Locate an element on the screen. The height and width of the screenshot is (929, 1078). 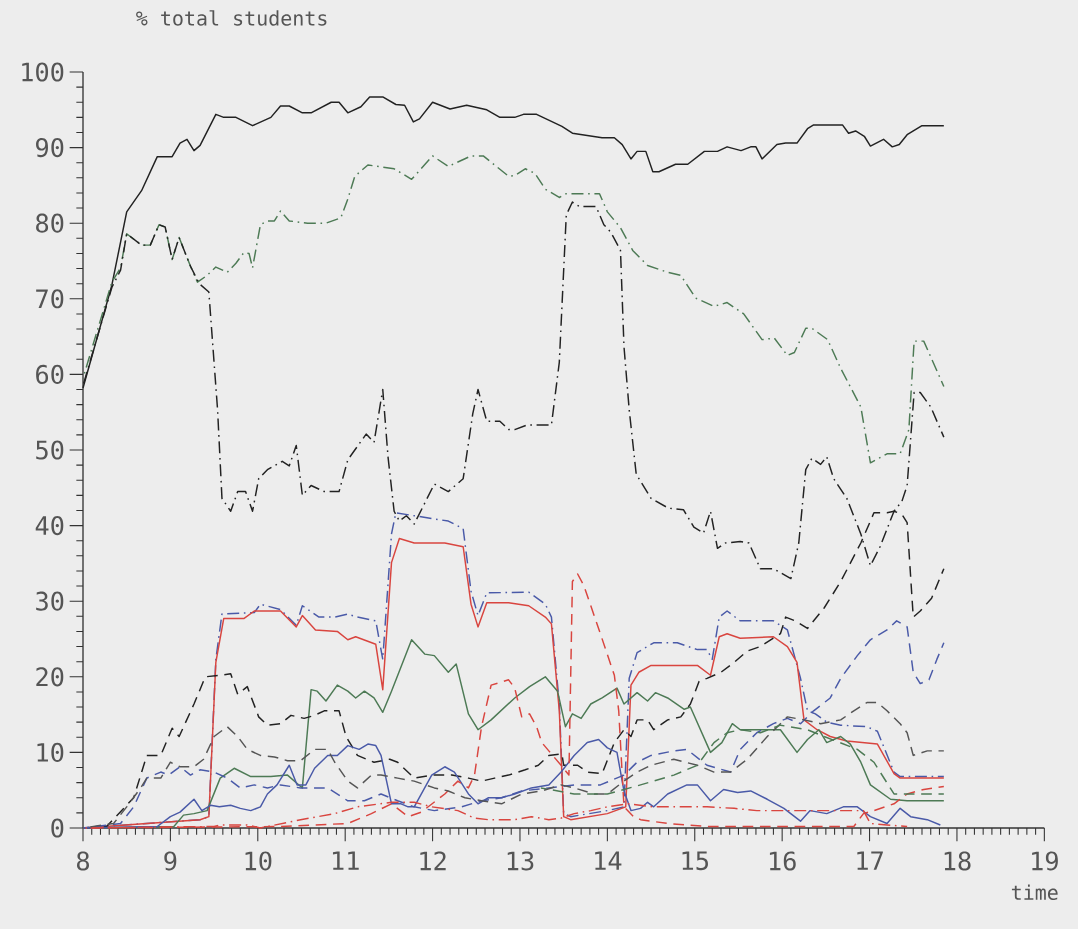
x-tick-label: 14 is located at coordinates (608, 860).